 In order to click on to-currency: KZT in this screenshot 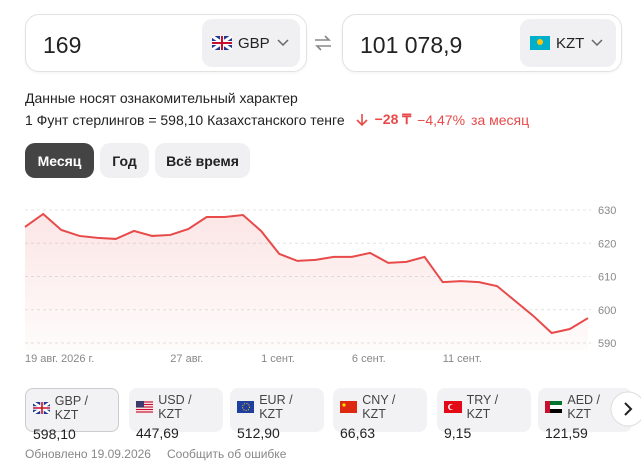, I will do `click(568, 43)`.